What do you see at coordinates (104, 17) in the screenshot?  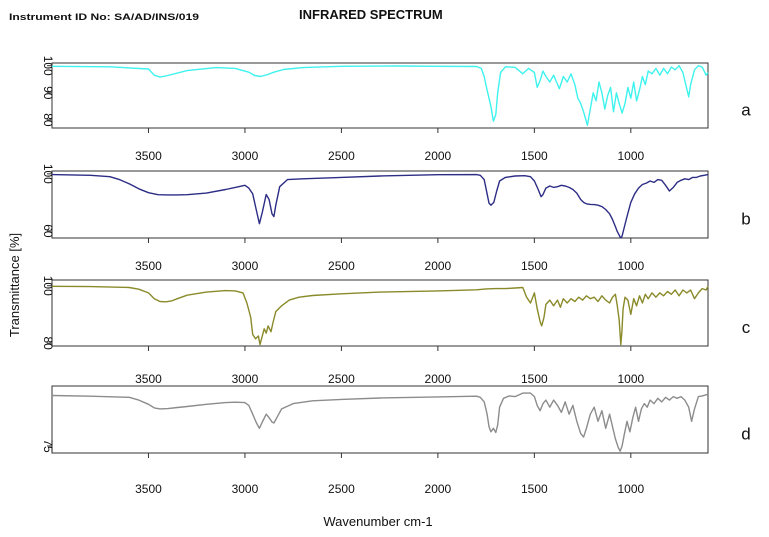 I see `instrument-id: Instrument ID No: SA/AD/INS/019` at bounding box center [104, 17].